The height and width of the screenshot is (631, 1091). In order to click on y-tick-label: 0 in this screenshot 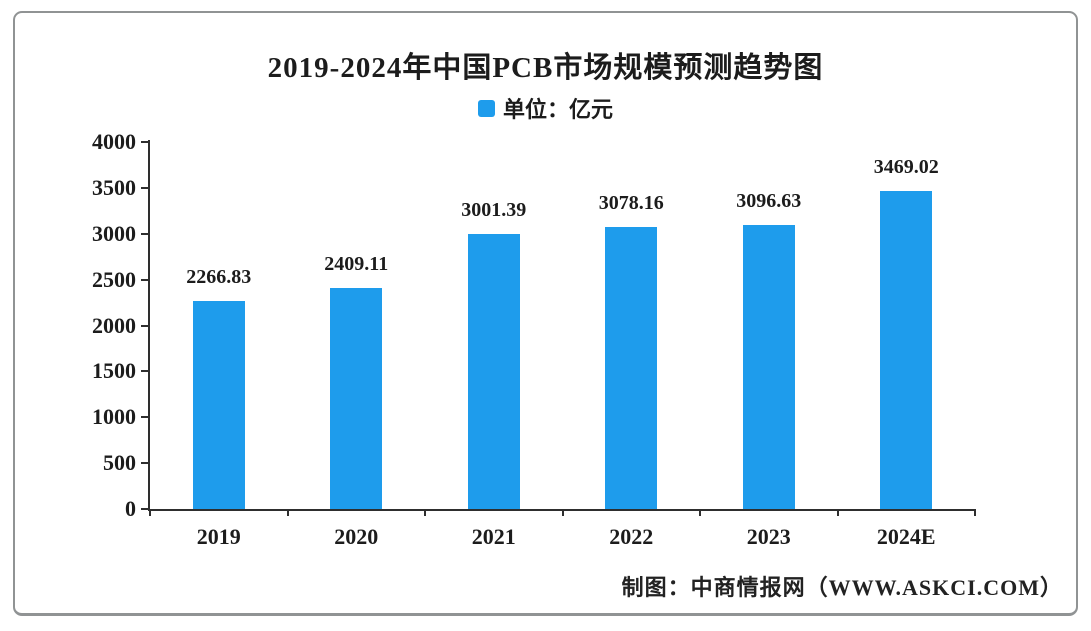, I will do `click(130, 508)`.